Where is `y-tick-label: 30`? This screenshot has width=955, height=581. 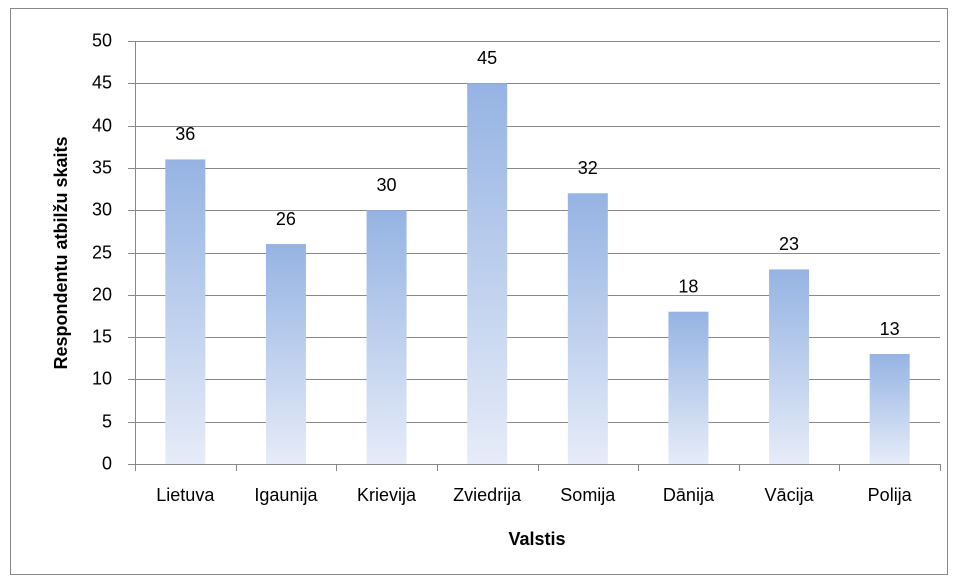
y-tick-label: 30 is located at coordinates (102, 209).